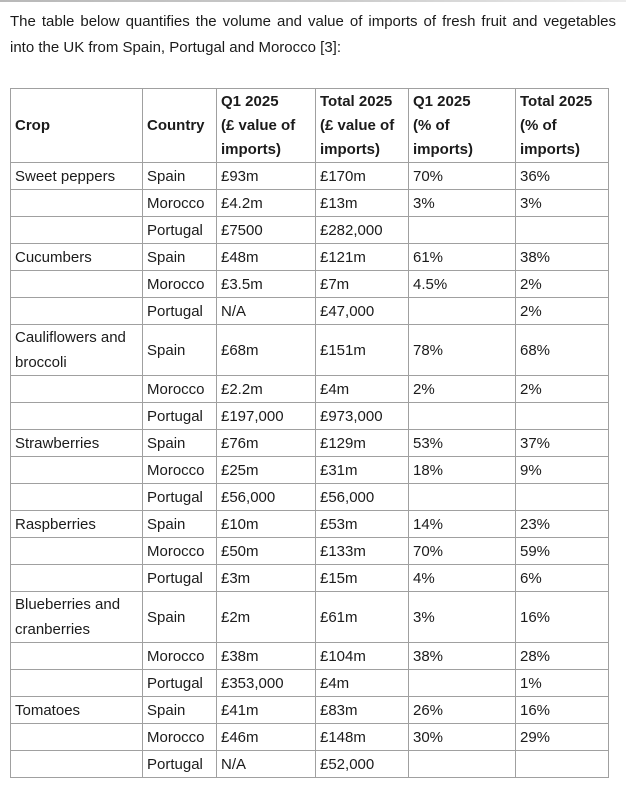  I want to click on cell-q1-value: £4.2m, so click(266, 203).